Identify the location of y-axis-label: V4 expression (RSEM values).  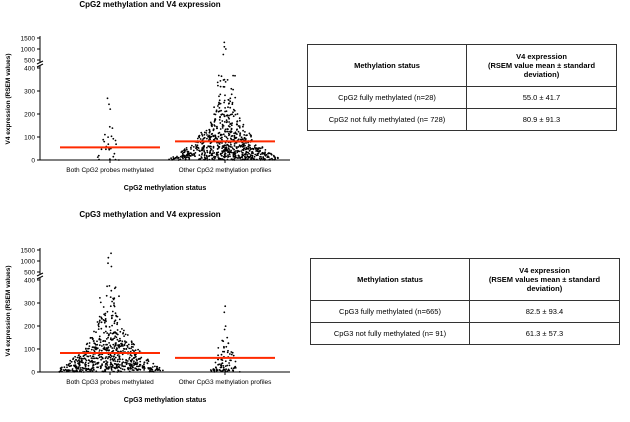
(8, 310).